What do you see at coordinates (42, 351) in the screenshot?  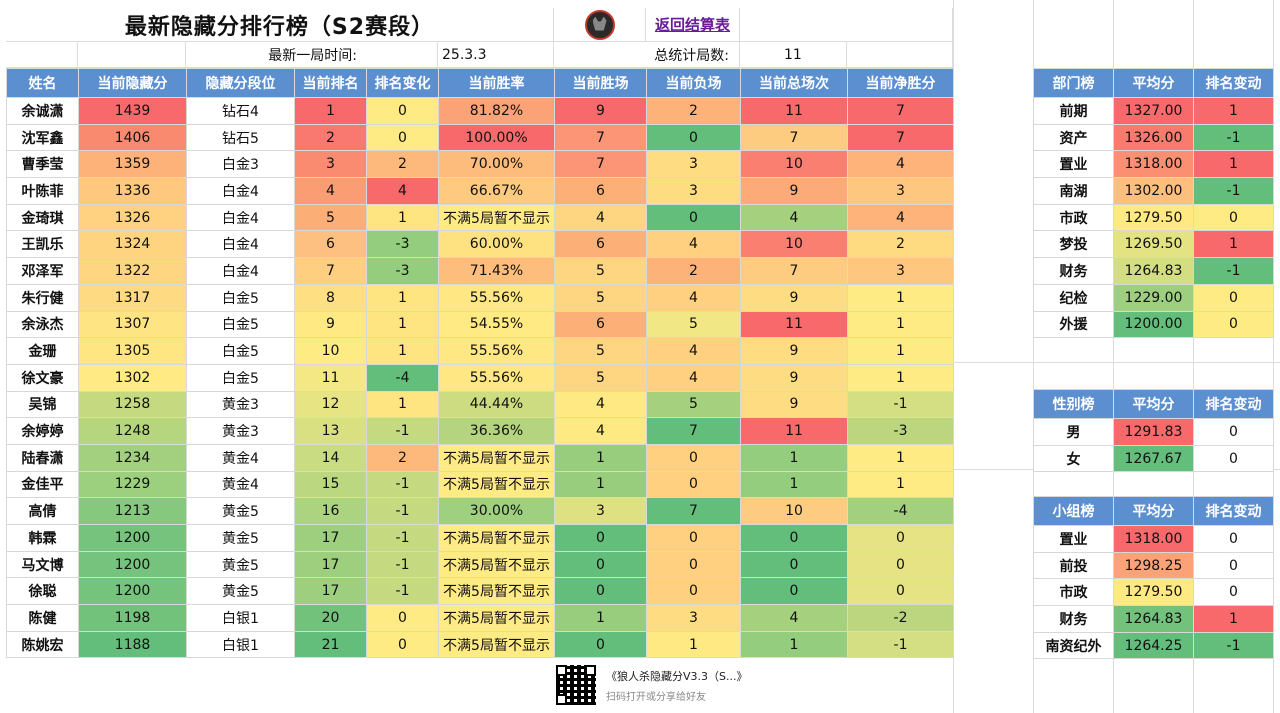 I see `row-label-cell: 金珊` at bounding box center [42, 351].